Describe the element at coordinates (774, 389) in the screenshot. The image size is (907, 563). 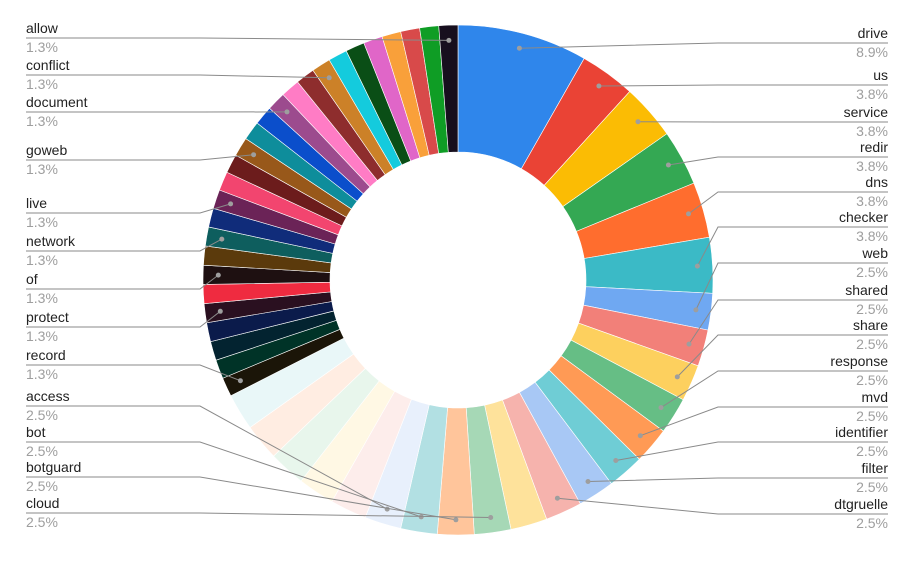
I see `leader-line-response` at that location.